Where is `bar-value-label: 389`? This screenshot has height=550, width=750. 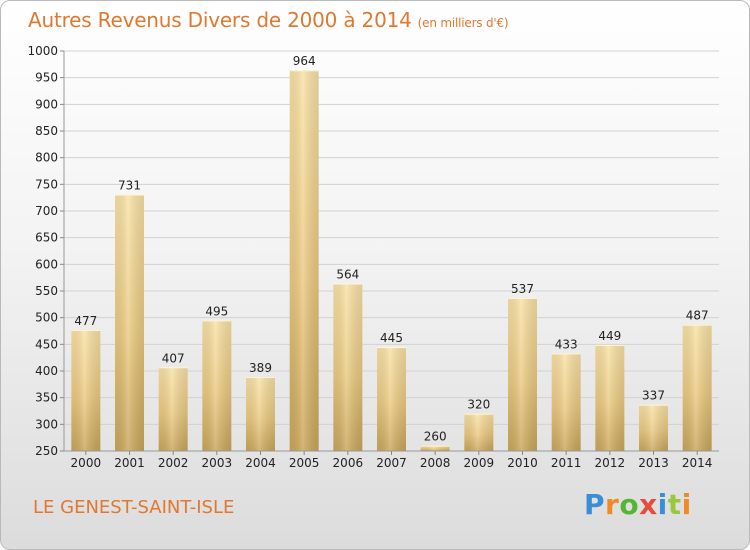
bar-value-label: 389 is located at coordinates (260, 368).